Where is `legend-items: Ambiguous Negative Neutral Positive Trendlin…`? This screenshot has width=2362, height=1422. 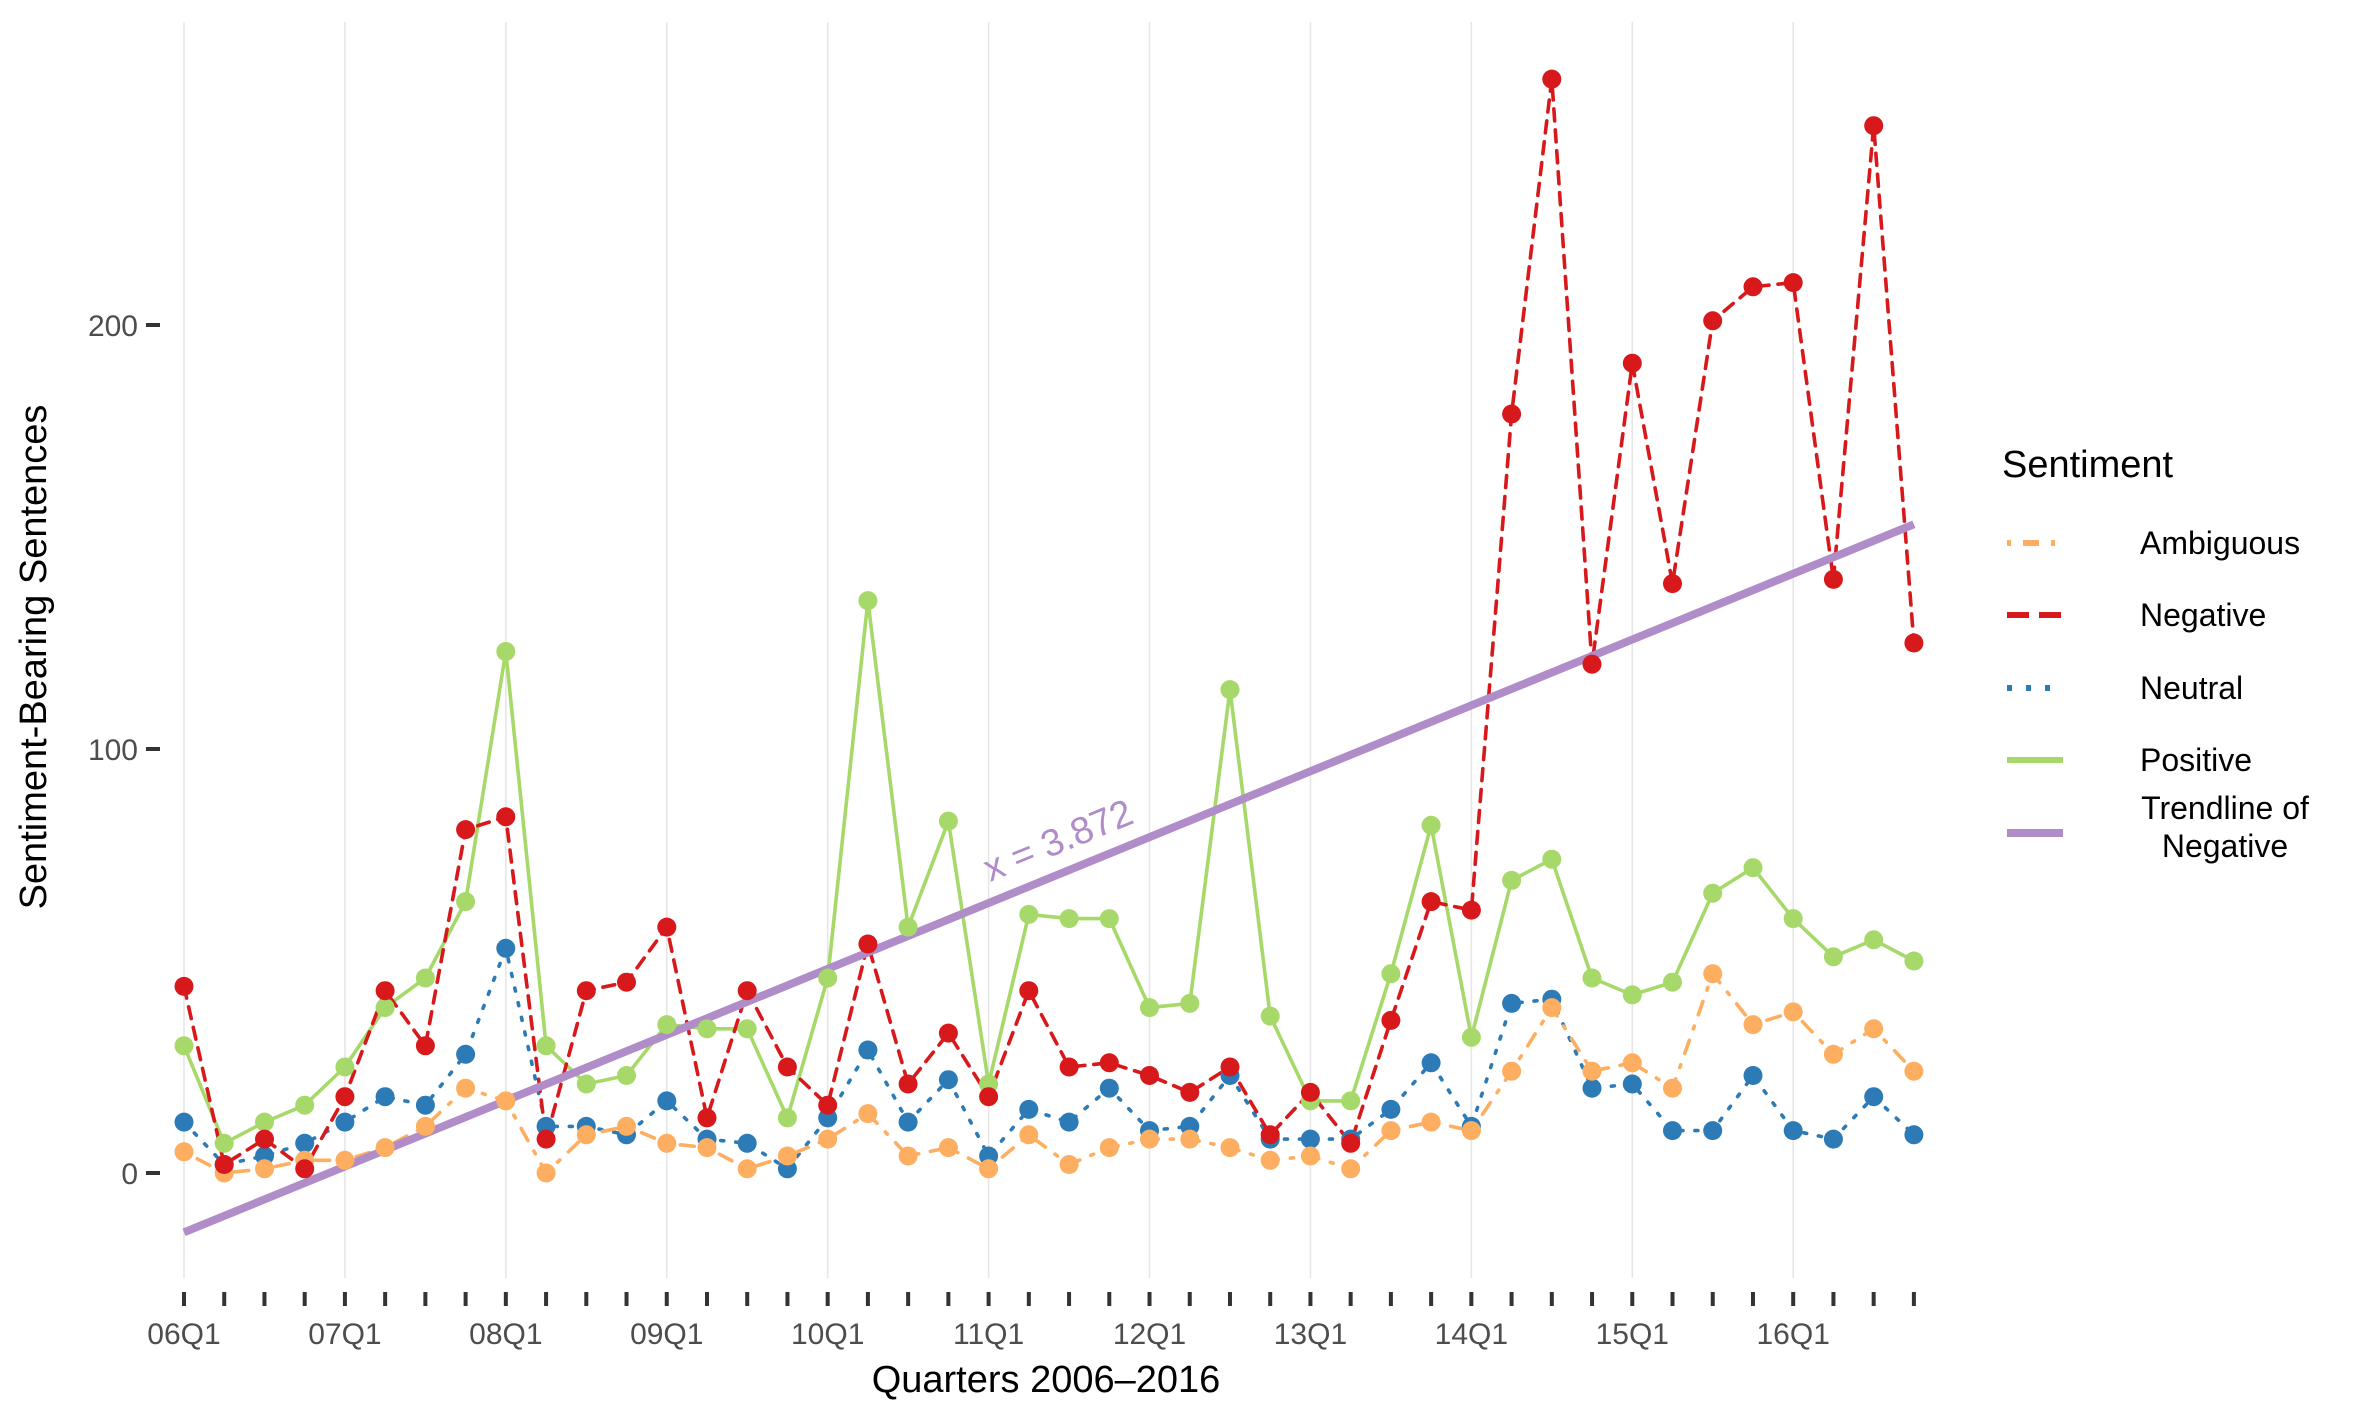 legend-items: Ambiguous Negative Neutral Positive Trendlin… is located at coordinates (2158, 694).